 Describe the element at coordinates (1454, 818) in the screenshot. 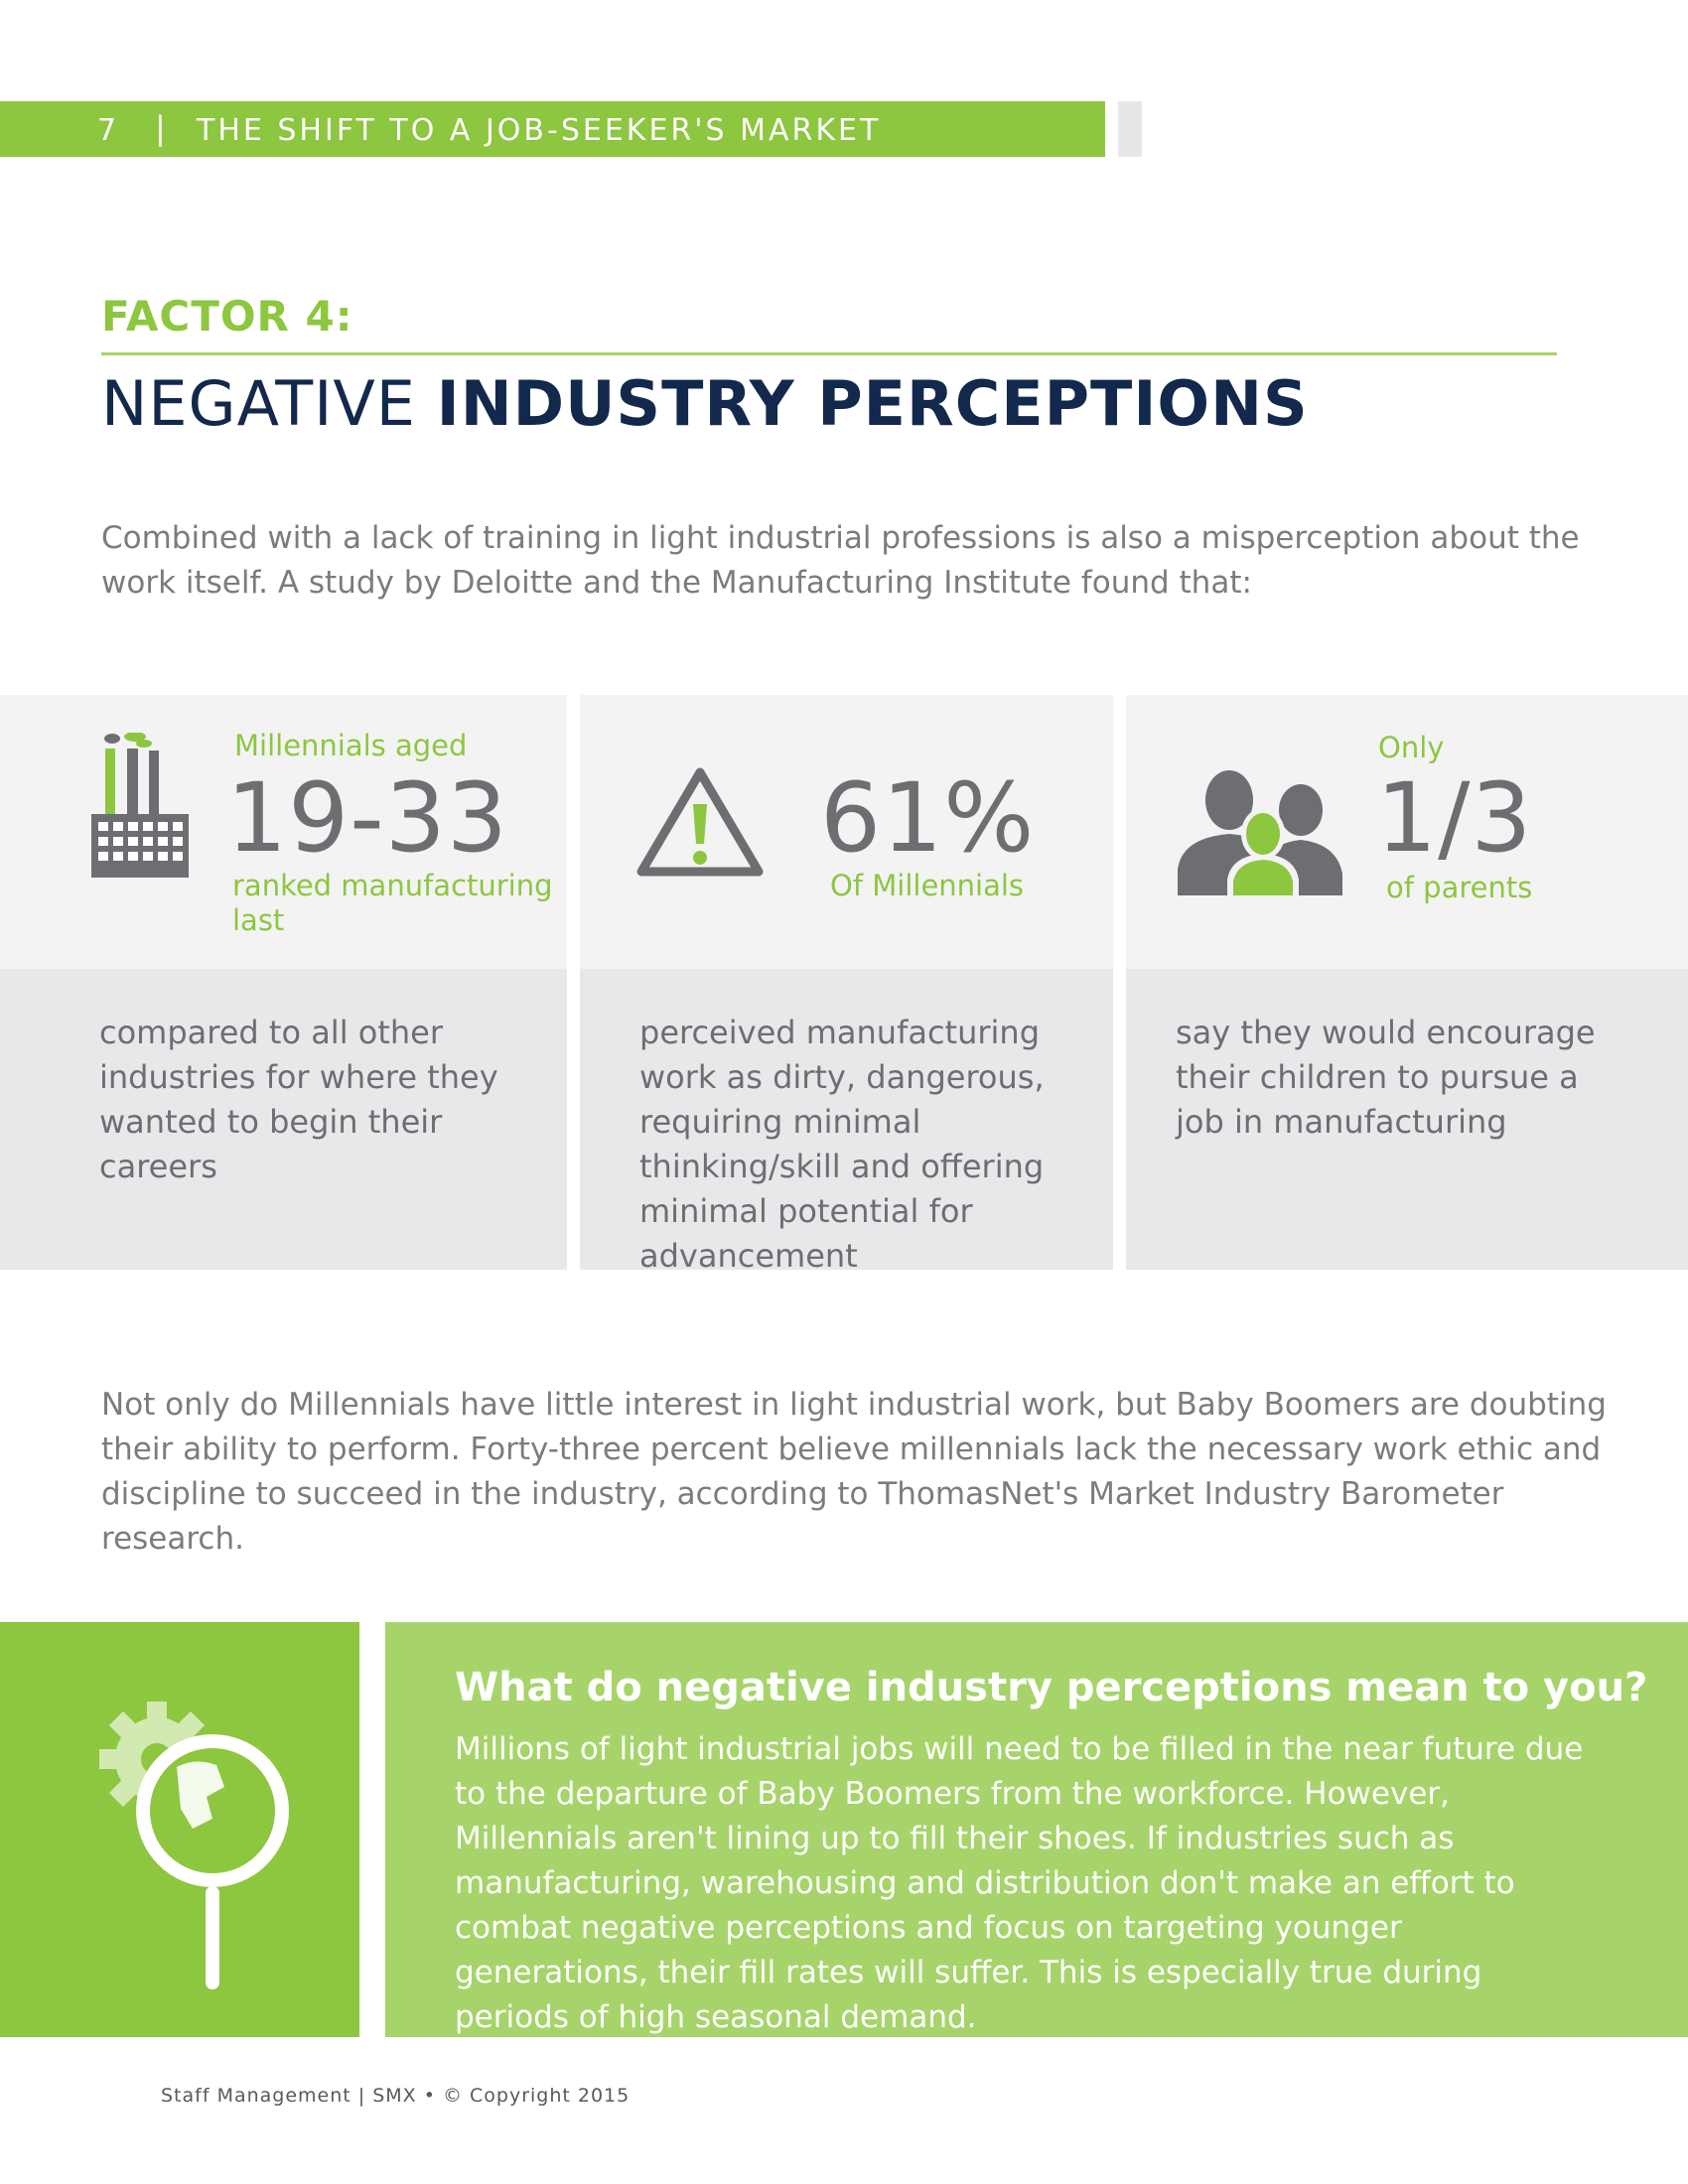

I see `stat-3-value: 1/3` at that location.